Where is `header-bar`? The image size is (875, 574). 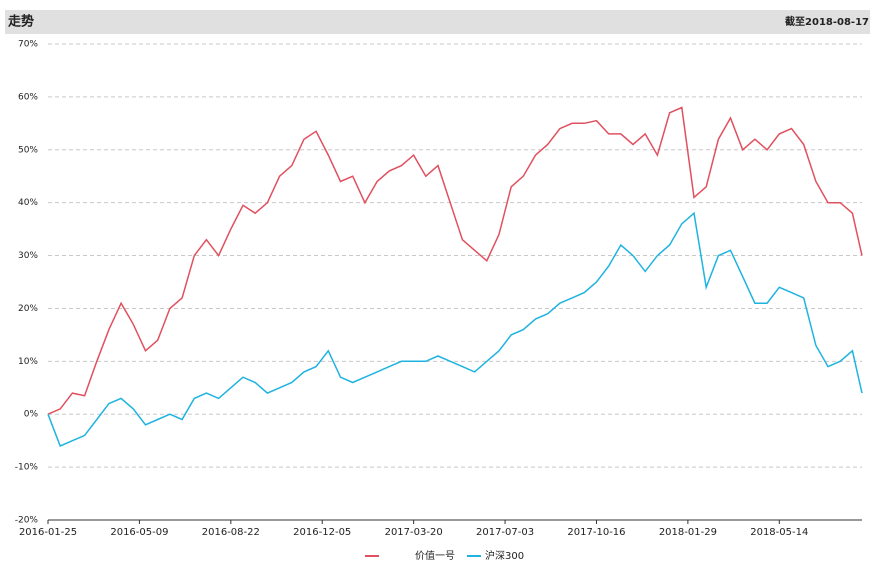
header-bar is located at coordinates (437, 22).